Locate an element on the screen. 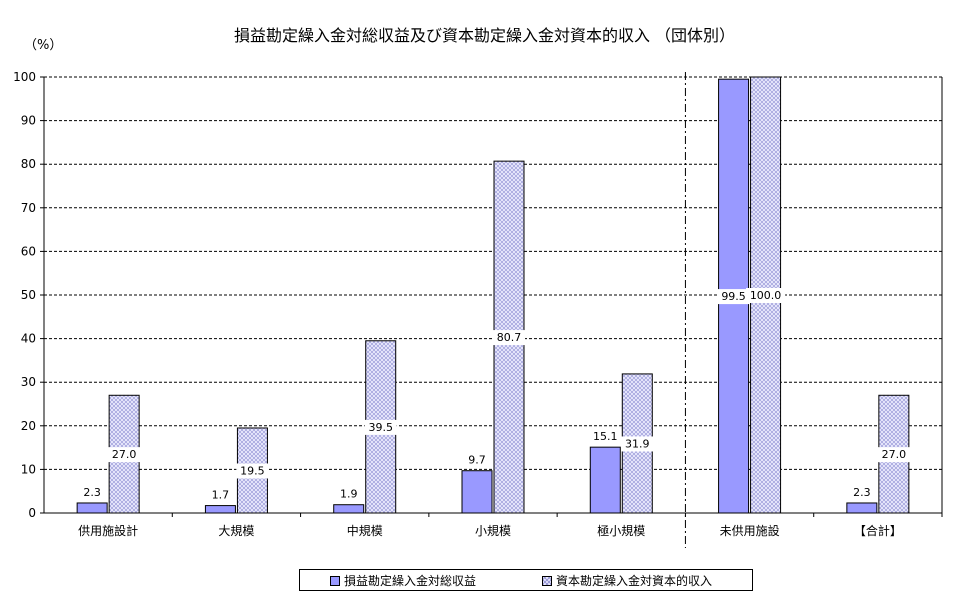 Image resolution: width=969 pixels, height=604 pixels. legend-item-series-2: 資本勘定繰入金対資本的収入 is located at coordinates (627, 580).